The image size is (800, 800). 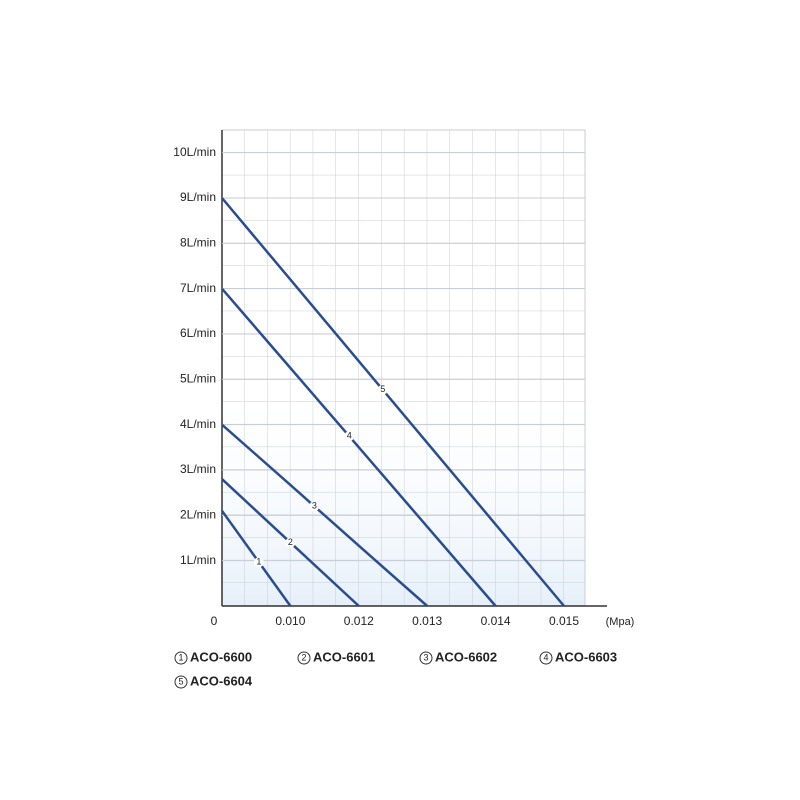 I want to click on legend-number: 2, so click(x=303, y=657).